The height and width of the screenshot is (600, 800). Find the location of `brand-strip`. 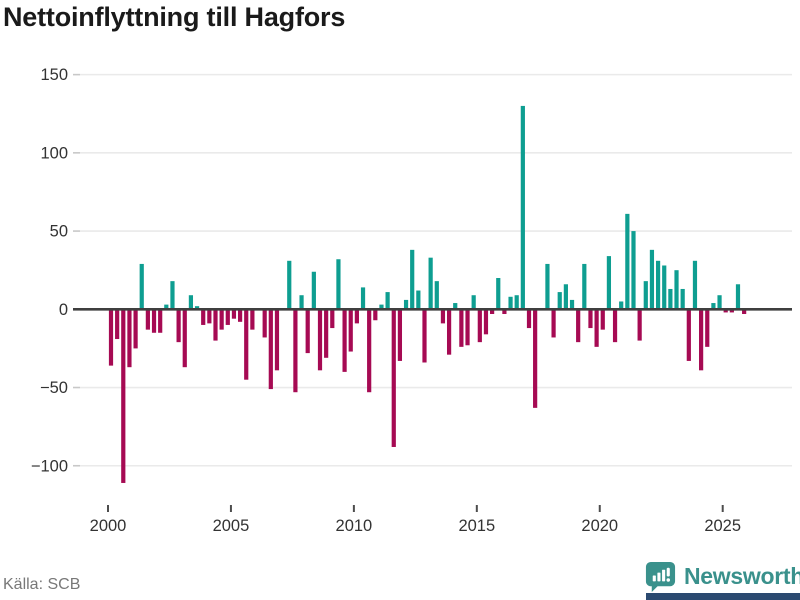

brand-strip is located at coordinates (723, 596).